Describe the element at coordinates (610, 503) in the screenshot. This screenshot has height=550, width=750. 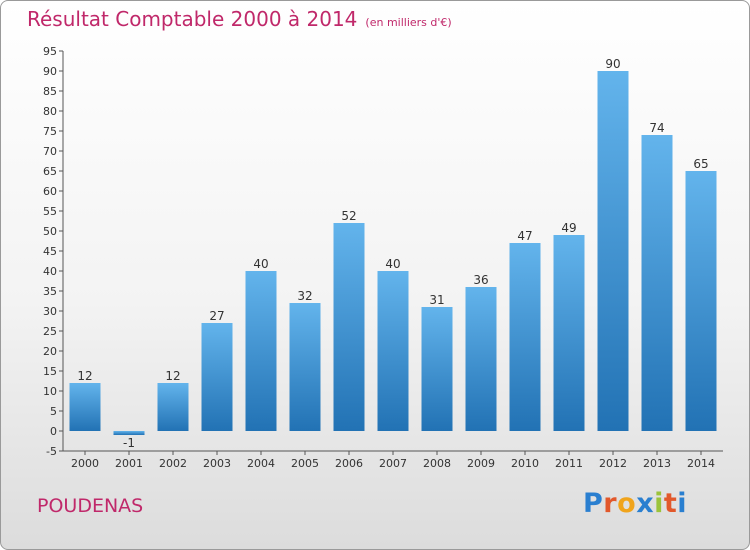
I see `logo-letter: r` at that location.